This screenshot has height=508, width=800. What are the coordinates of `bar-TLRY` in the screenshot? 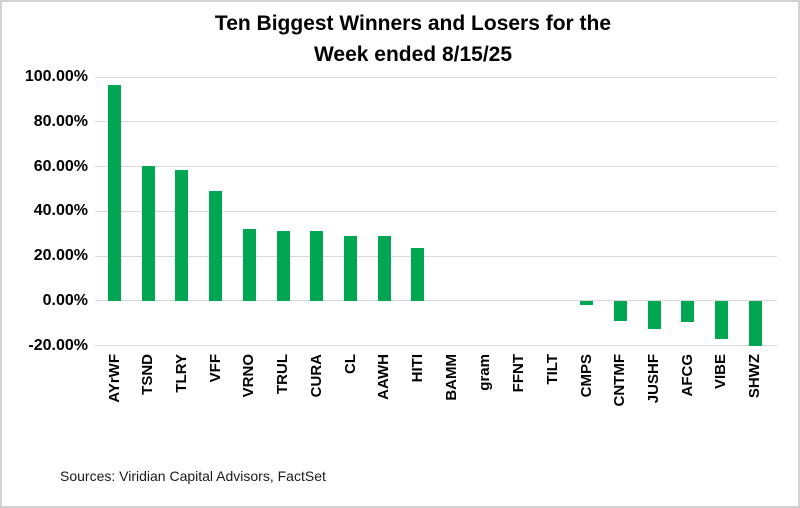 It's located at (182, 235).